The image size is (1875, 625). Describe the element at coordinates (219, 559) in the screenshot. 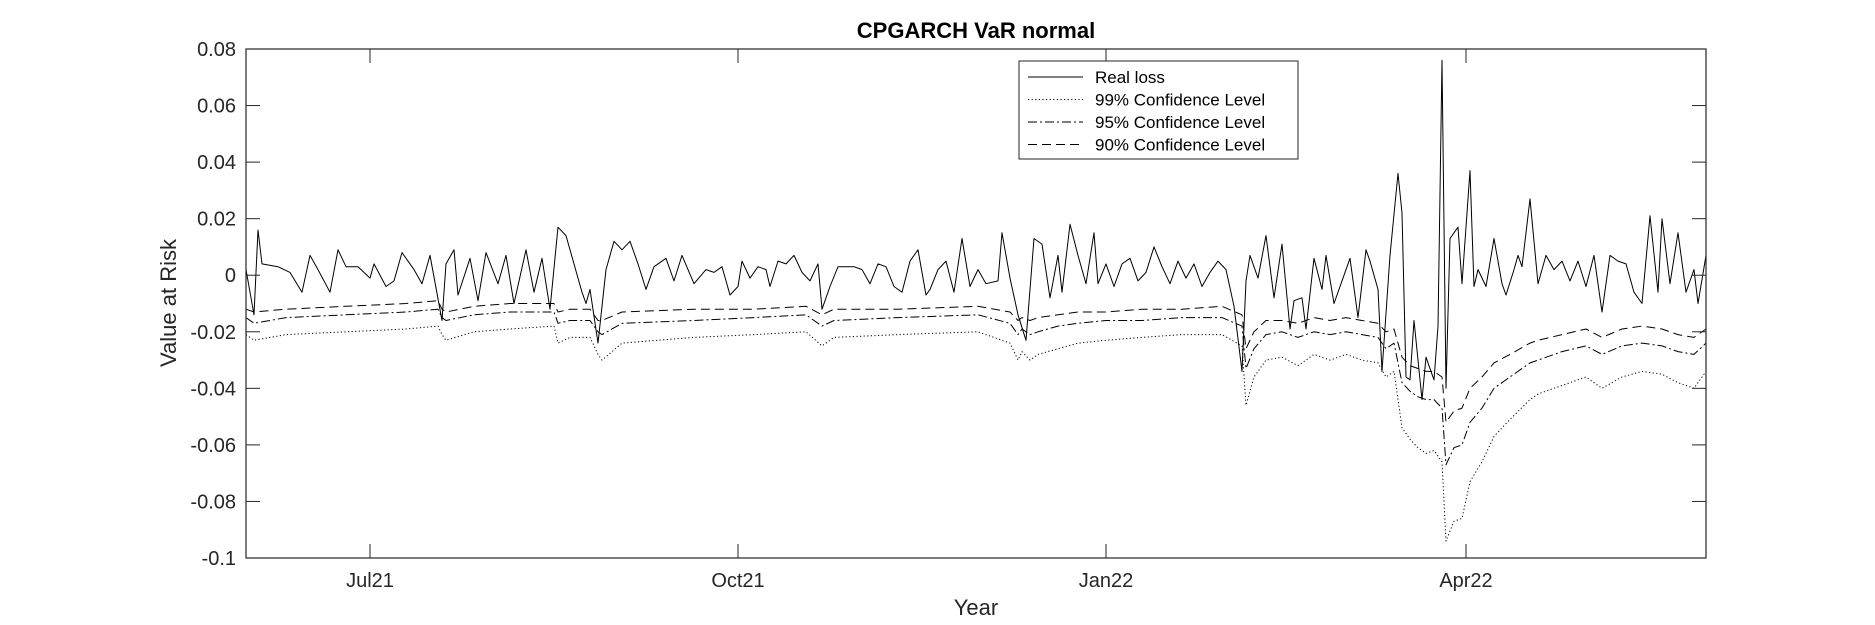

I see `y-tick-label: -0.1` at that location.